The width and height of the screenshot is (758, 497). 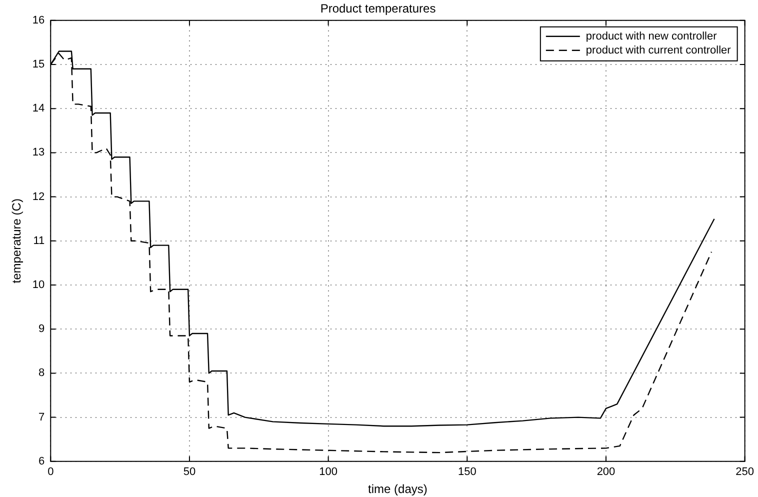 I want to click on y-tick-label: 12, so click(x=38, y=196).